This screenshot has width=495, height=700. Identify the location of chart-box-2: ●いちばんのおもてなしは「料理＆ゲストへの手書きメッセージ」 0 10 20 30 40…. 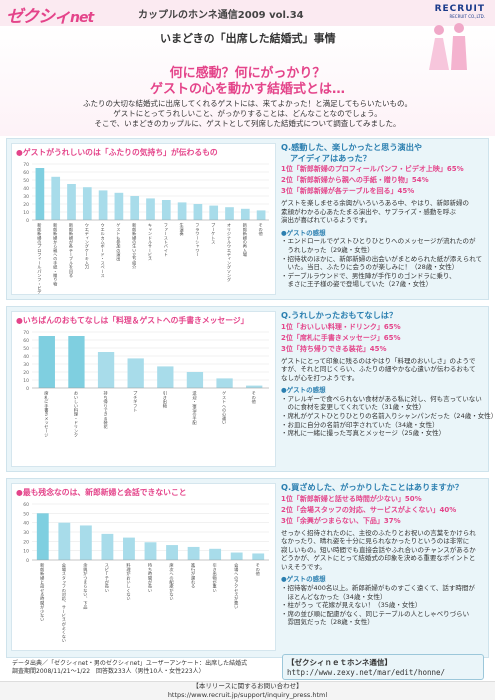
(143, 389).